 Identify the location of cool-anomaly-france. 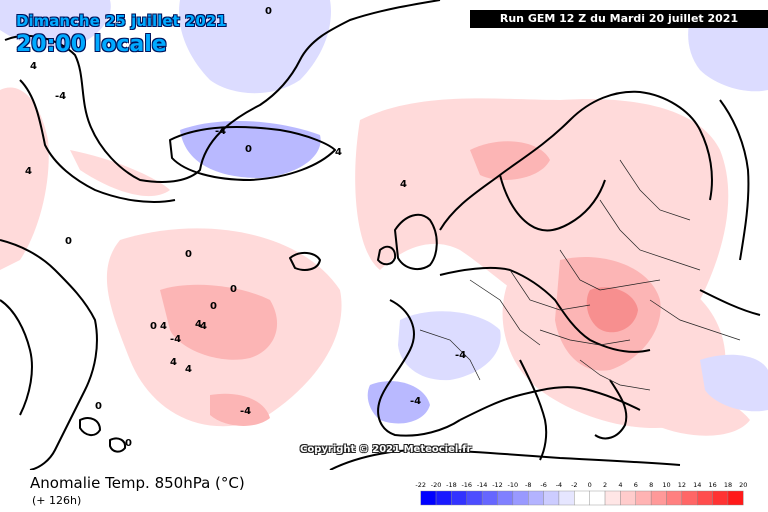
(449, 346).